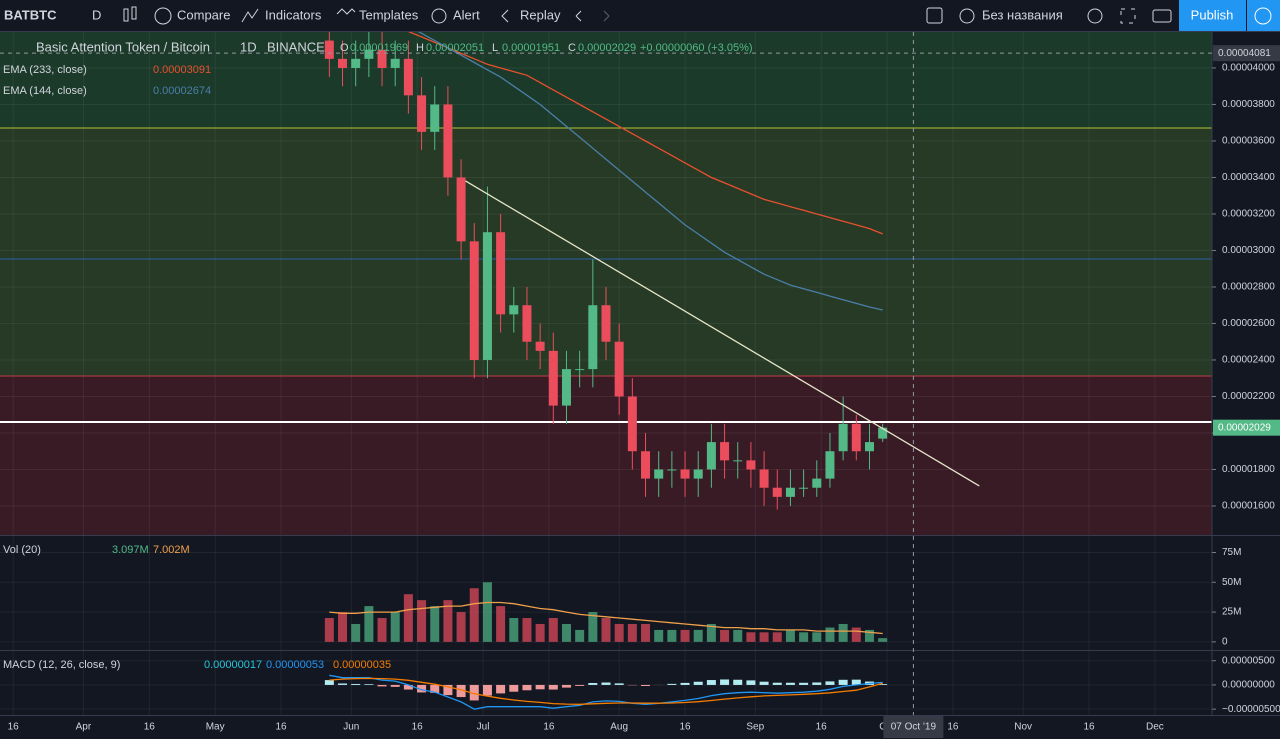  I want to click on publish-button, so click(1212, 15).